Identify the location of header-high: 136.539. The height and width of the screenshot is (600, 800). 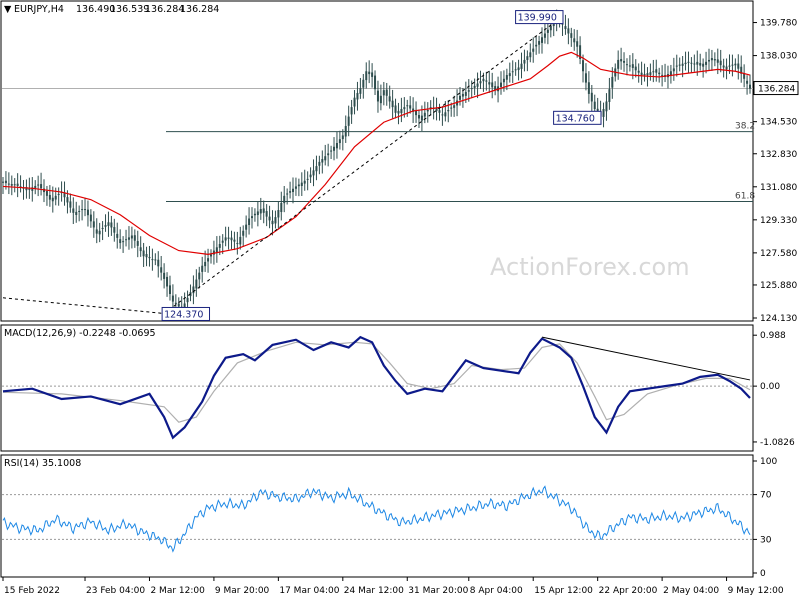
(129, 9).